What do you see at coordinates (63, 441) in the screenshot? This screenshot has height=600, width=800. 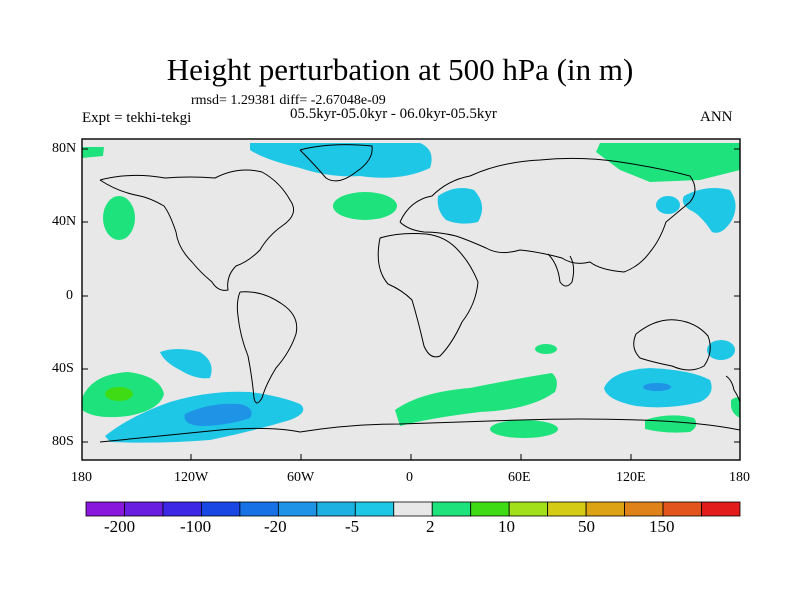 I see `lat-label-80s: 80S` at bounding box center [63, 441].